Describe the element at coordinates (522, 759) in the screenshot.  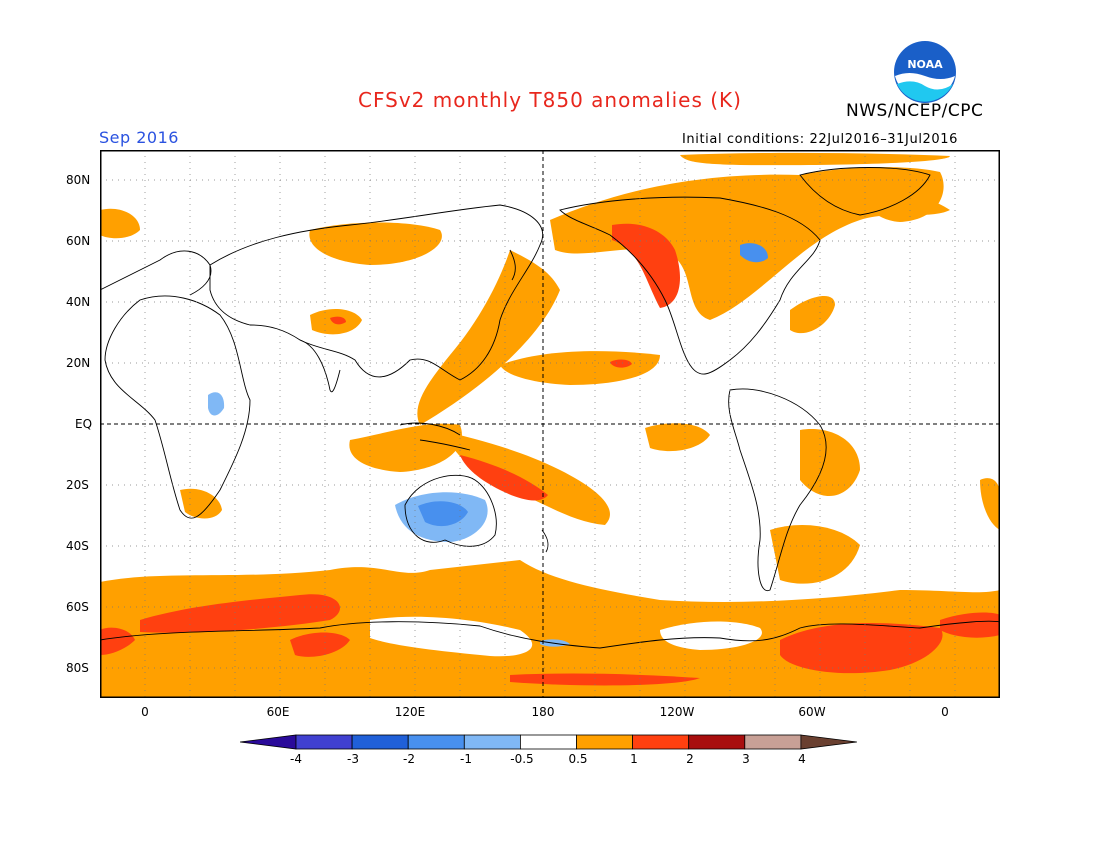
I see `legend-label: -0.5` at that location.